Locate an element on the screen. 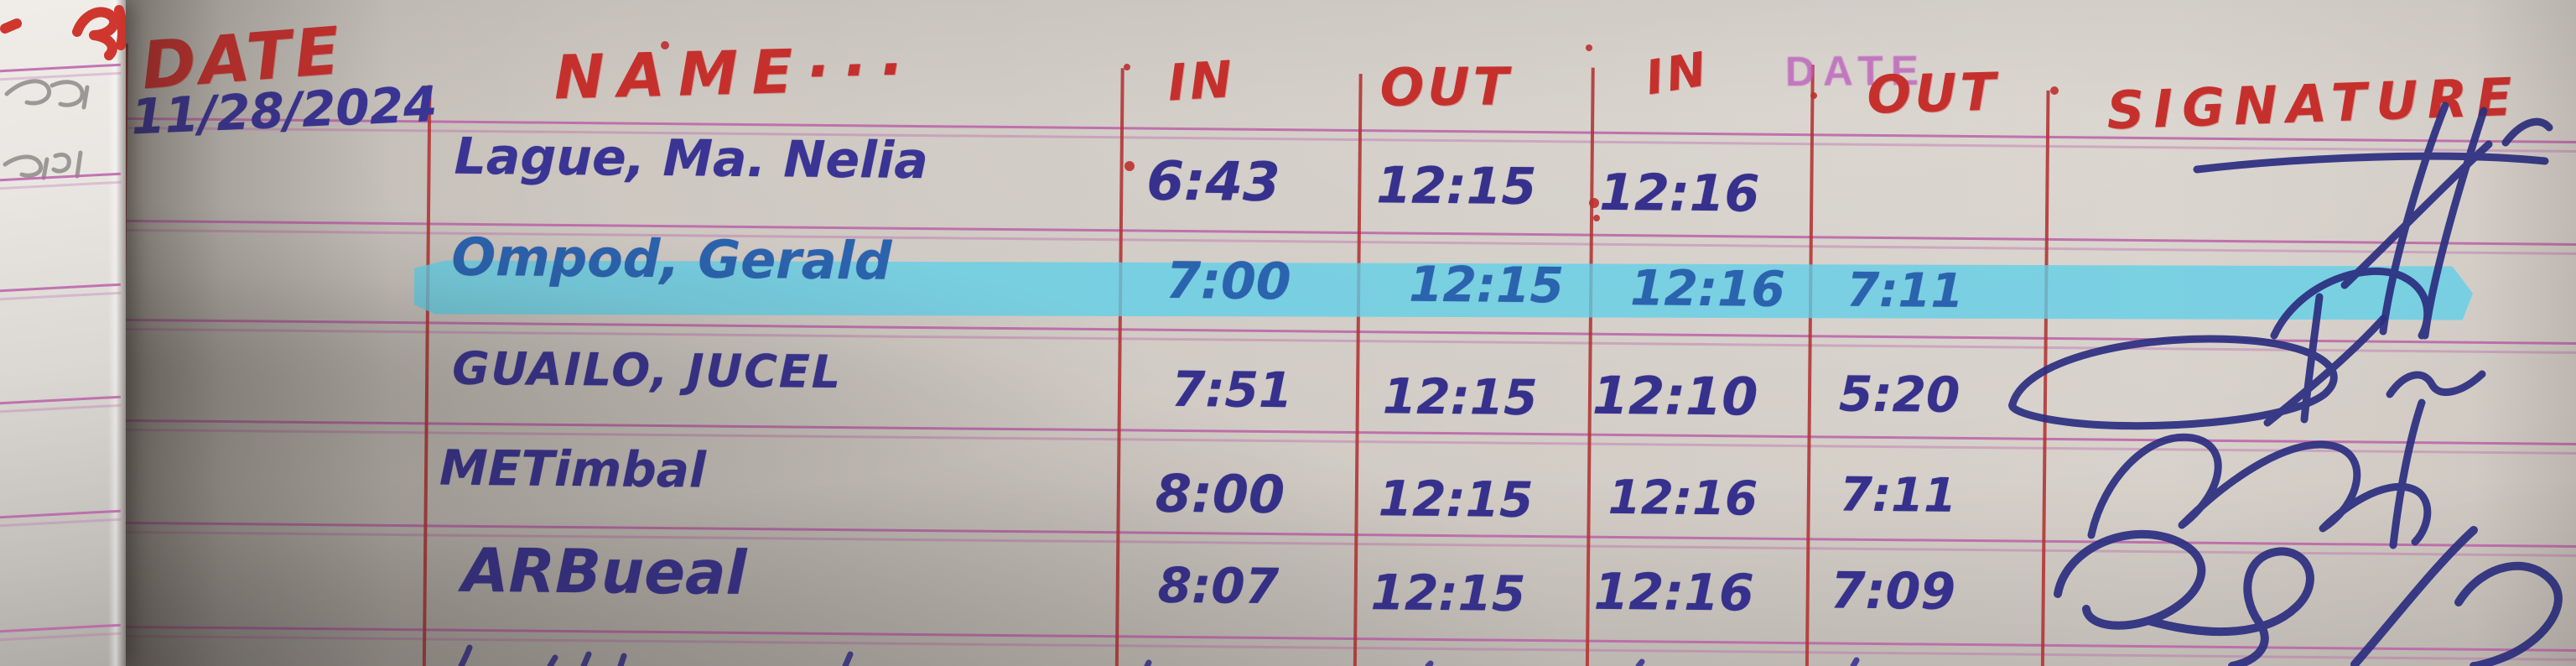 The width and height of the screenshot is (2576, 666). next-row-partial-ink is located at coordinates (1159, 655).